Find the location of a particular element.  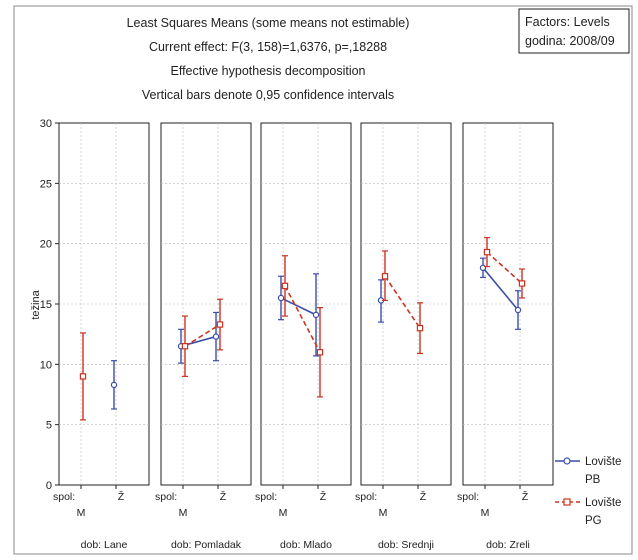

y-tick-label: 20 is located at coordinates (46, 245).